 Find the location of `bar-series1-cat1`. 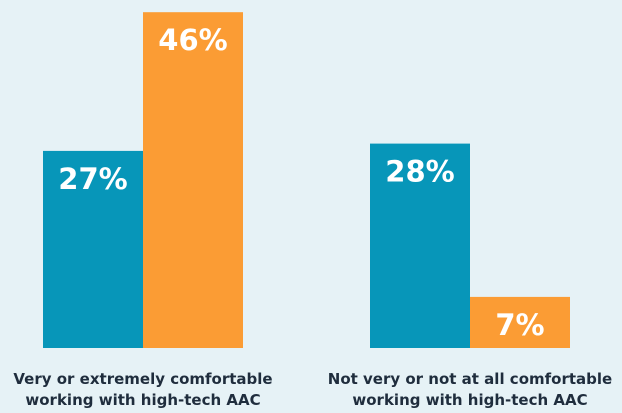

bar-series1-cat1 is located at coordinates (93, 249).